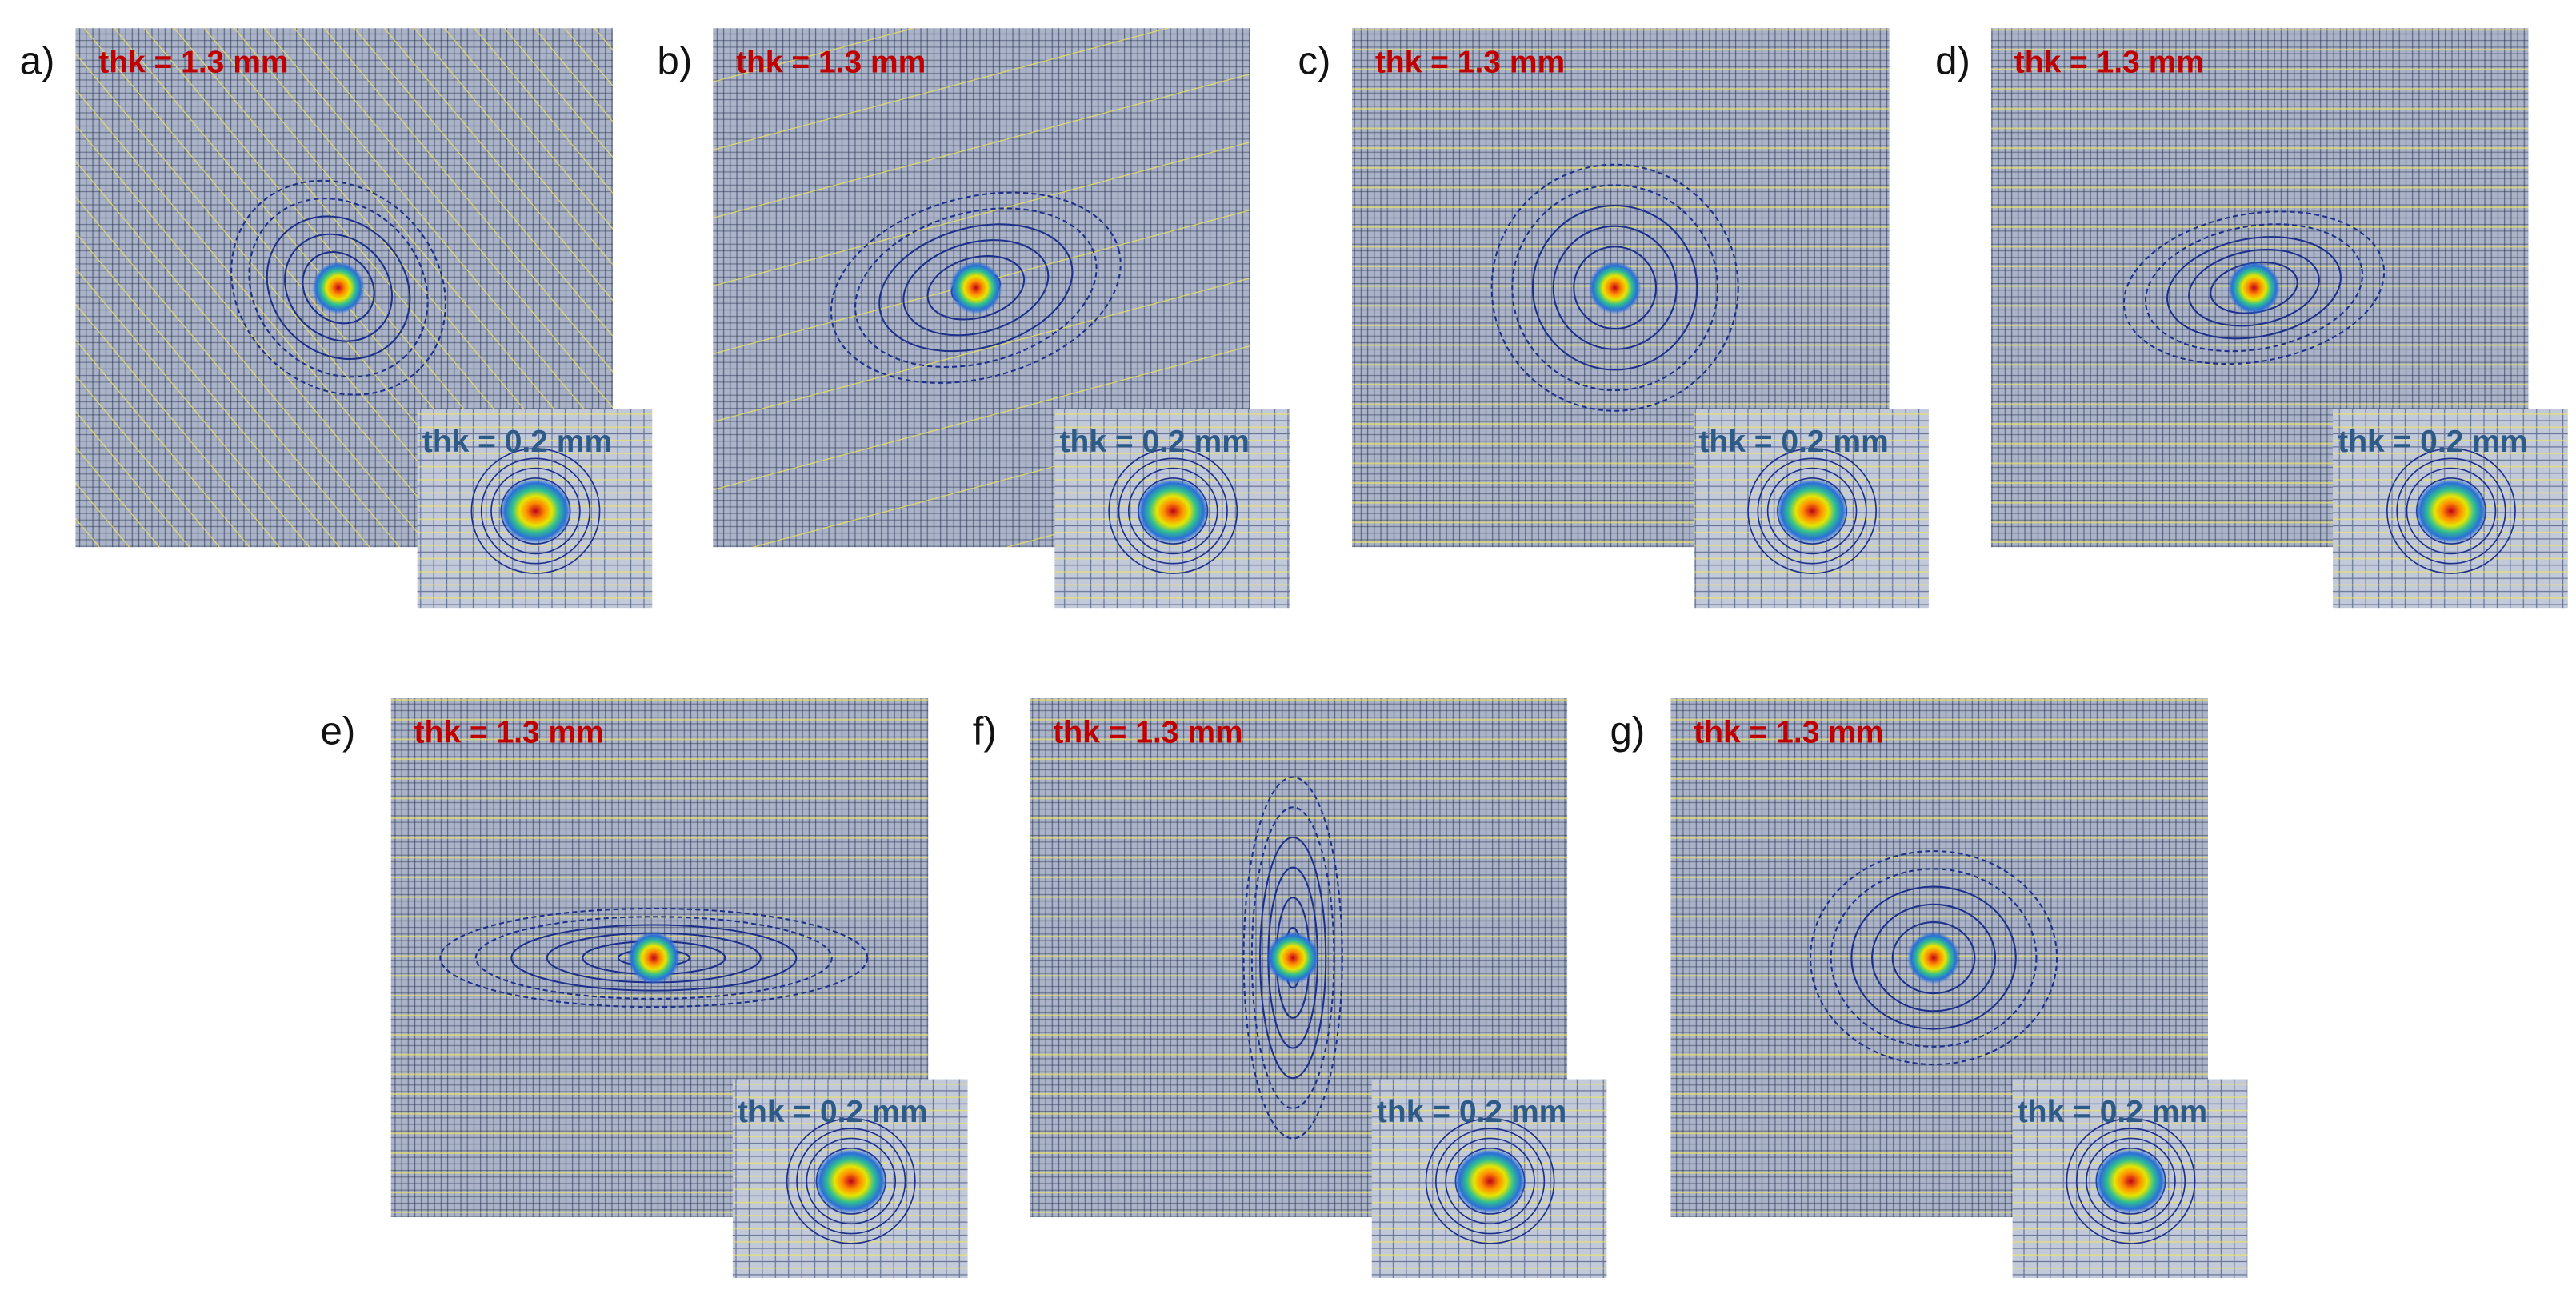 The image size is (2576, 1298). Describe the element at coordinates (1952, 61) in the screenshot. I see `panel-letter: d)` at that location.